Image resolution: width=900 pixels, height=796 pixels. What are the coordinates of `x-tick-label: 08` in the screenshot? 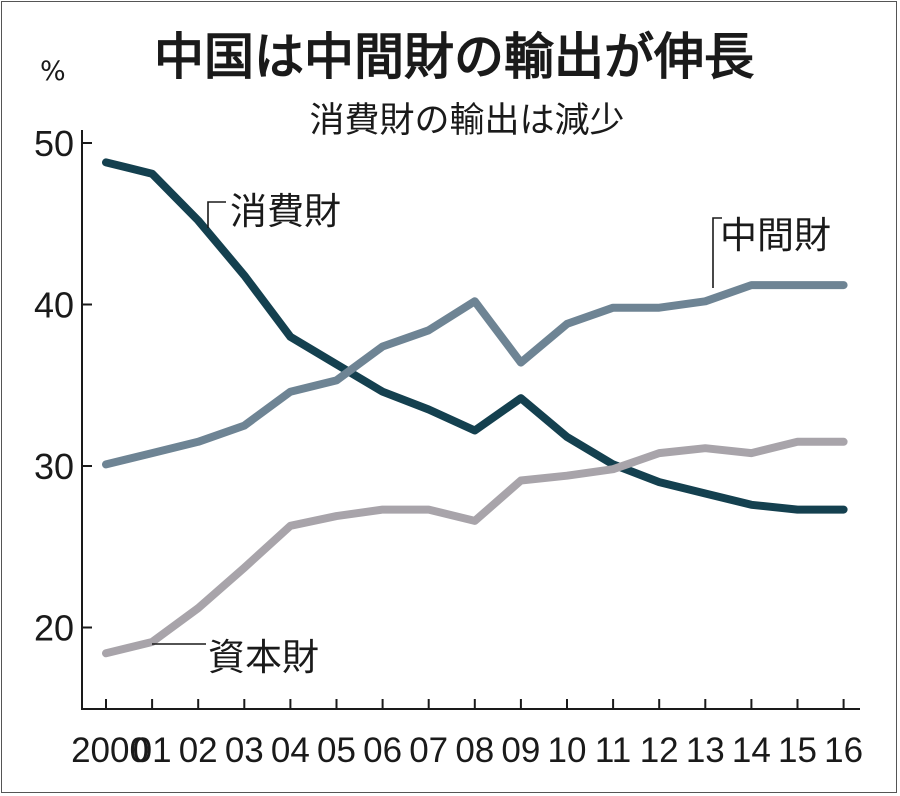 It's located at (474, 750).